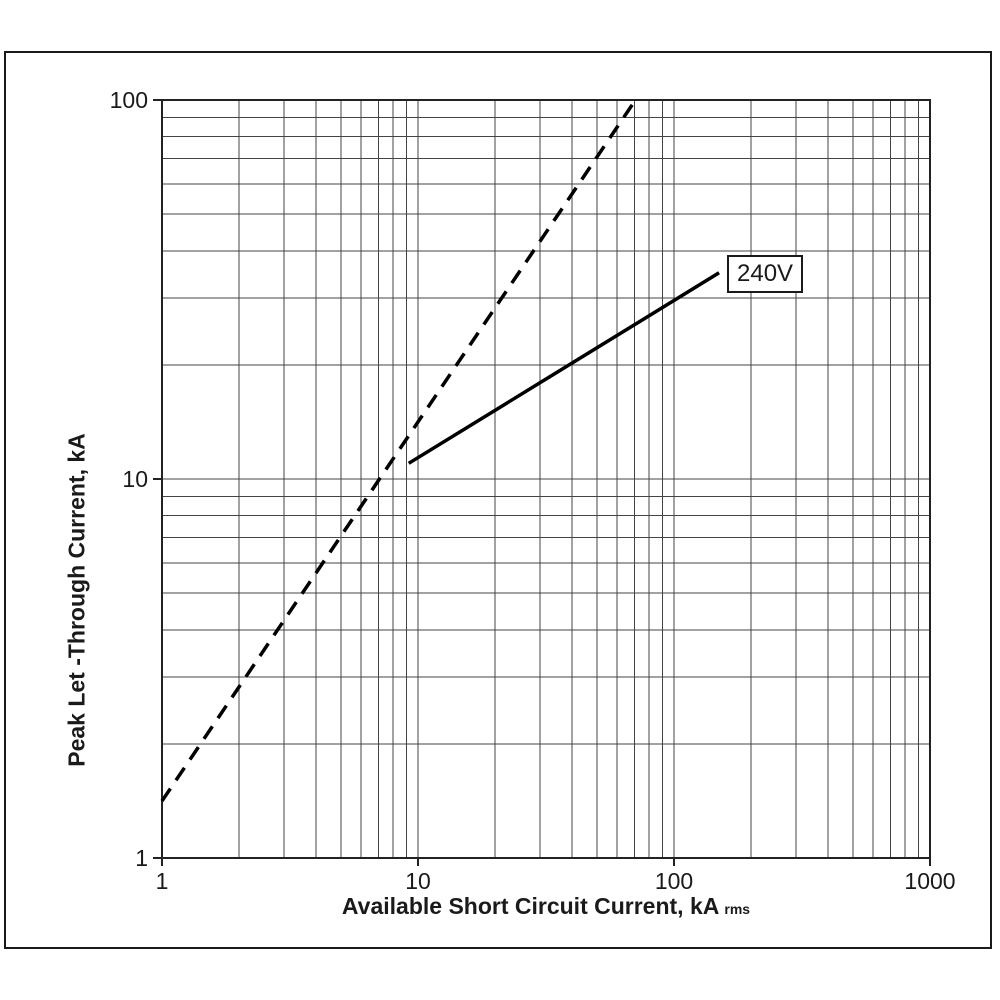 Image resolution: width=1000 pixels, height=1000 pixels. I want to click on y-axis-title: Peak Let -Through Current, kA, so click(77, 600).